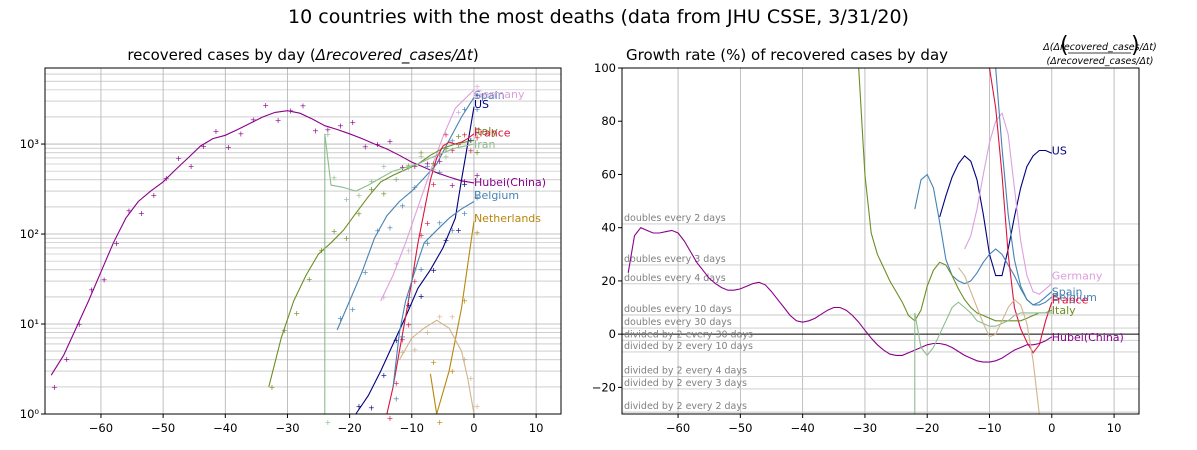 The image size is (1197, 450). Describe the element at coordinates (412, 428) in the screenshot. I see `left-xtick-label: −10` at that location.